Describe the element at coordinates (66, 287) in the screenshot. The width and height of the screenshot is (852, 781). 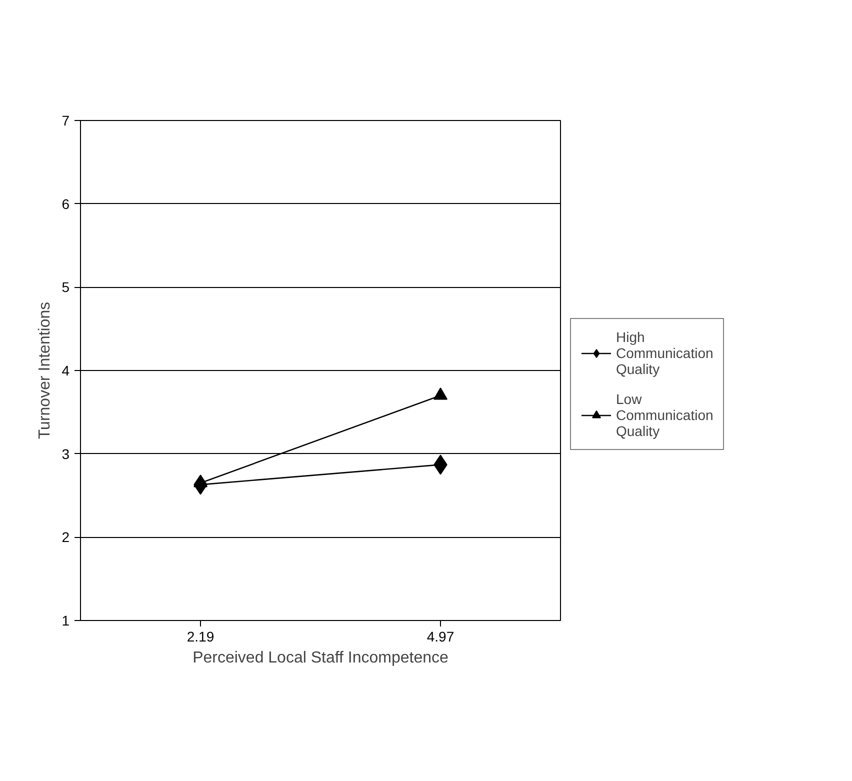
I see `y-tick-label: 5` at that location.